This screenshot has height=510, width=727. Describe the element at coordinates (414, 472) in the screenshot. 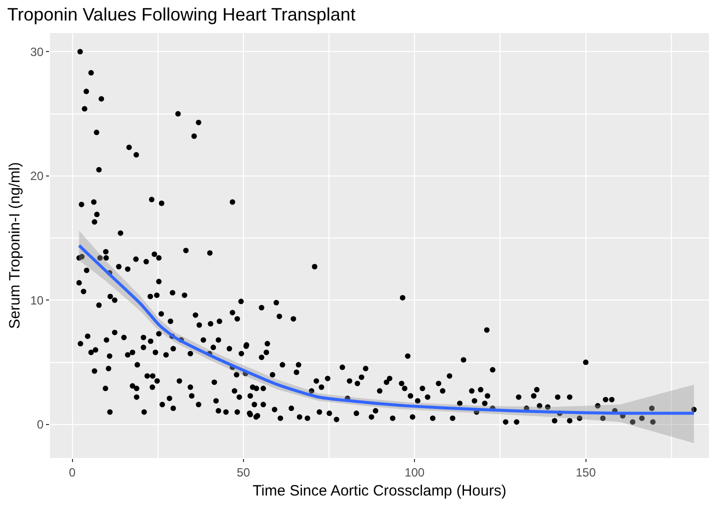

I see `x-tick-label: 100` at that location.